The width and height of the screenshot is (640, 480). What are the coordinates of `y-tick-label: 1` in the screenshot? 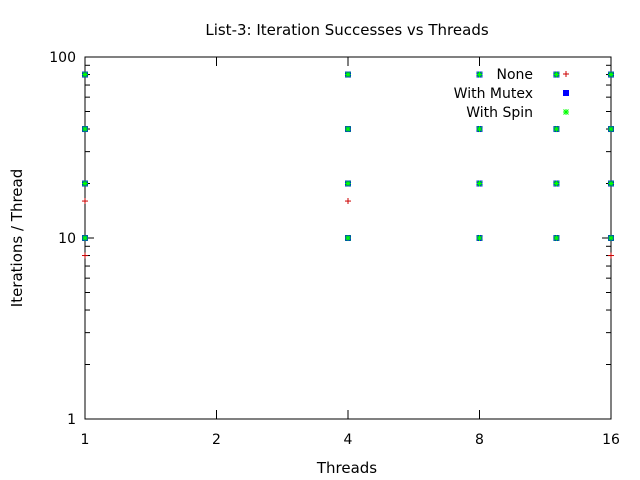 It's located at (71, 420).